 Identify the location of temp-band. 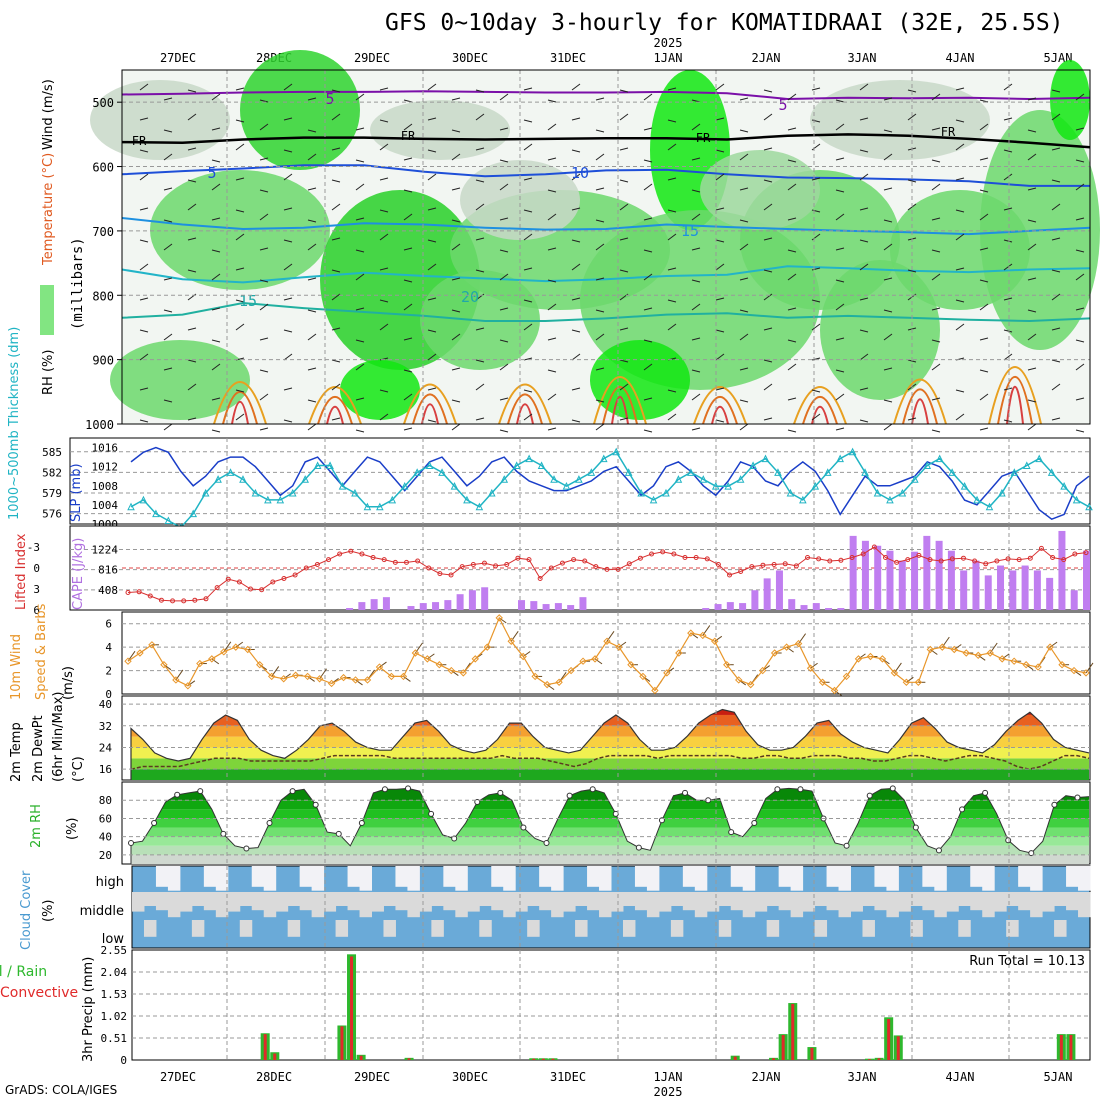
(610, 731).